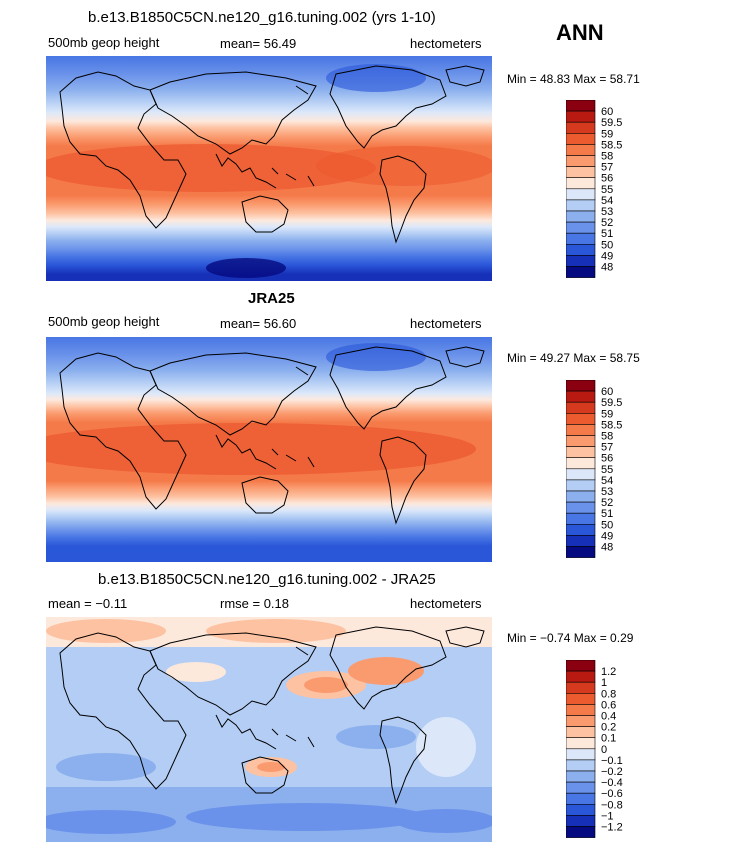 This screenshot has width=733, height=847. What do you see at coordinates (611, 403) in the screenshot?
I see `colorbar-label: 59.5` at bounding box center [611, 403].